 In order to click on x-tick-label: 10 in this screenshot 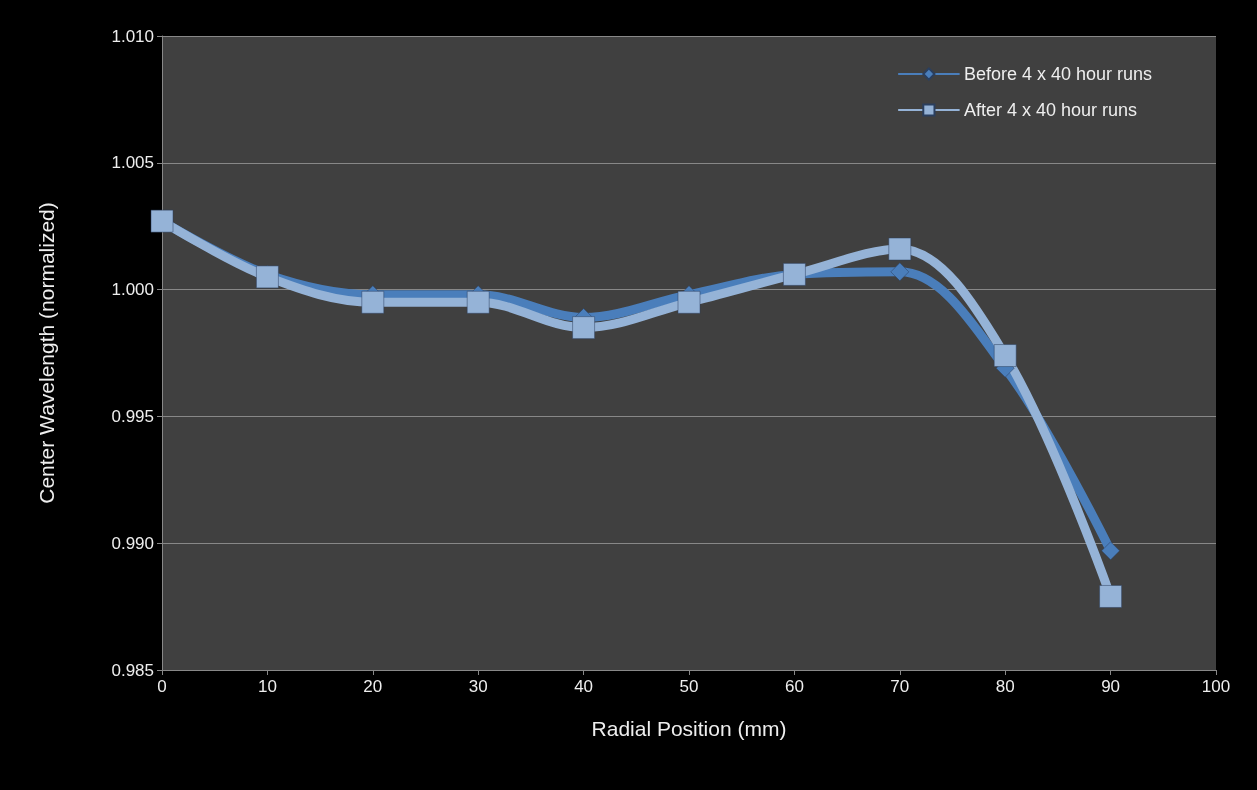, I will do `click(267, 686)`.